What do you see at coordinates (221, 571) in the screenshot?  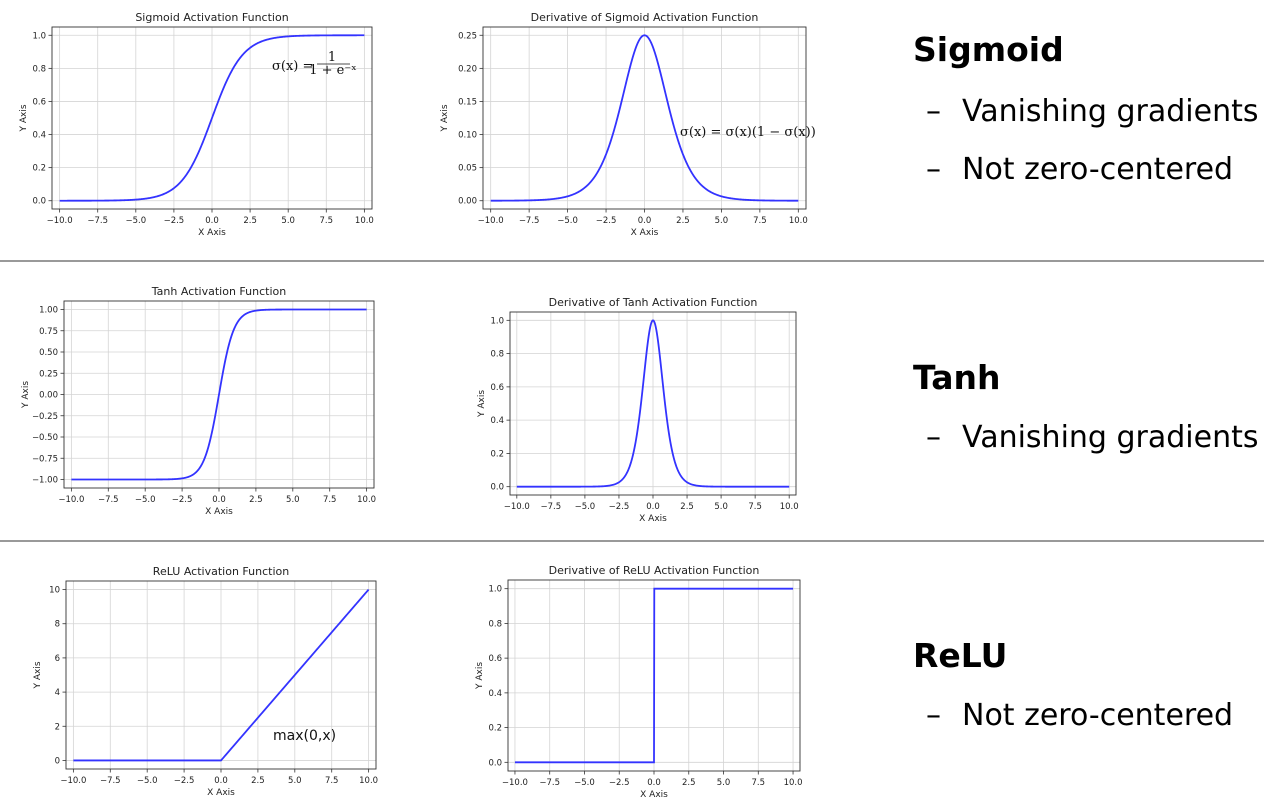 I see `chart-title: ReLU Activation Function` at bounding box center [221, 571].